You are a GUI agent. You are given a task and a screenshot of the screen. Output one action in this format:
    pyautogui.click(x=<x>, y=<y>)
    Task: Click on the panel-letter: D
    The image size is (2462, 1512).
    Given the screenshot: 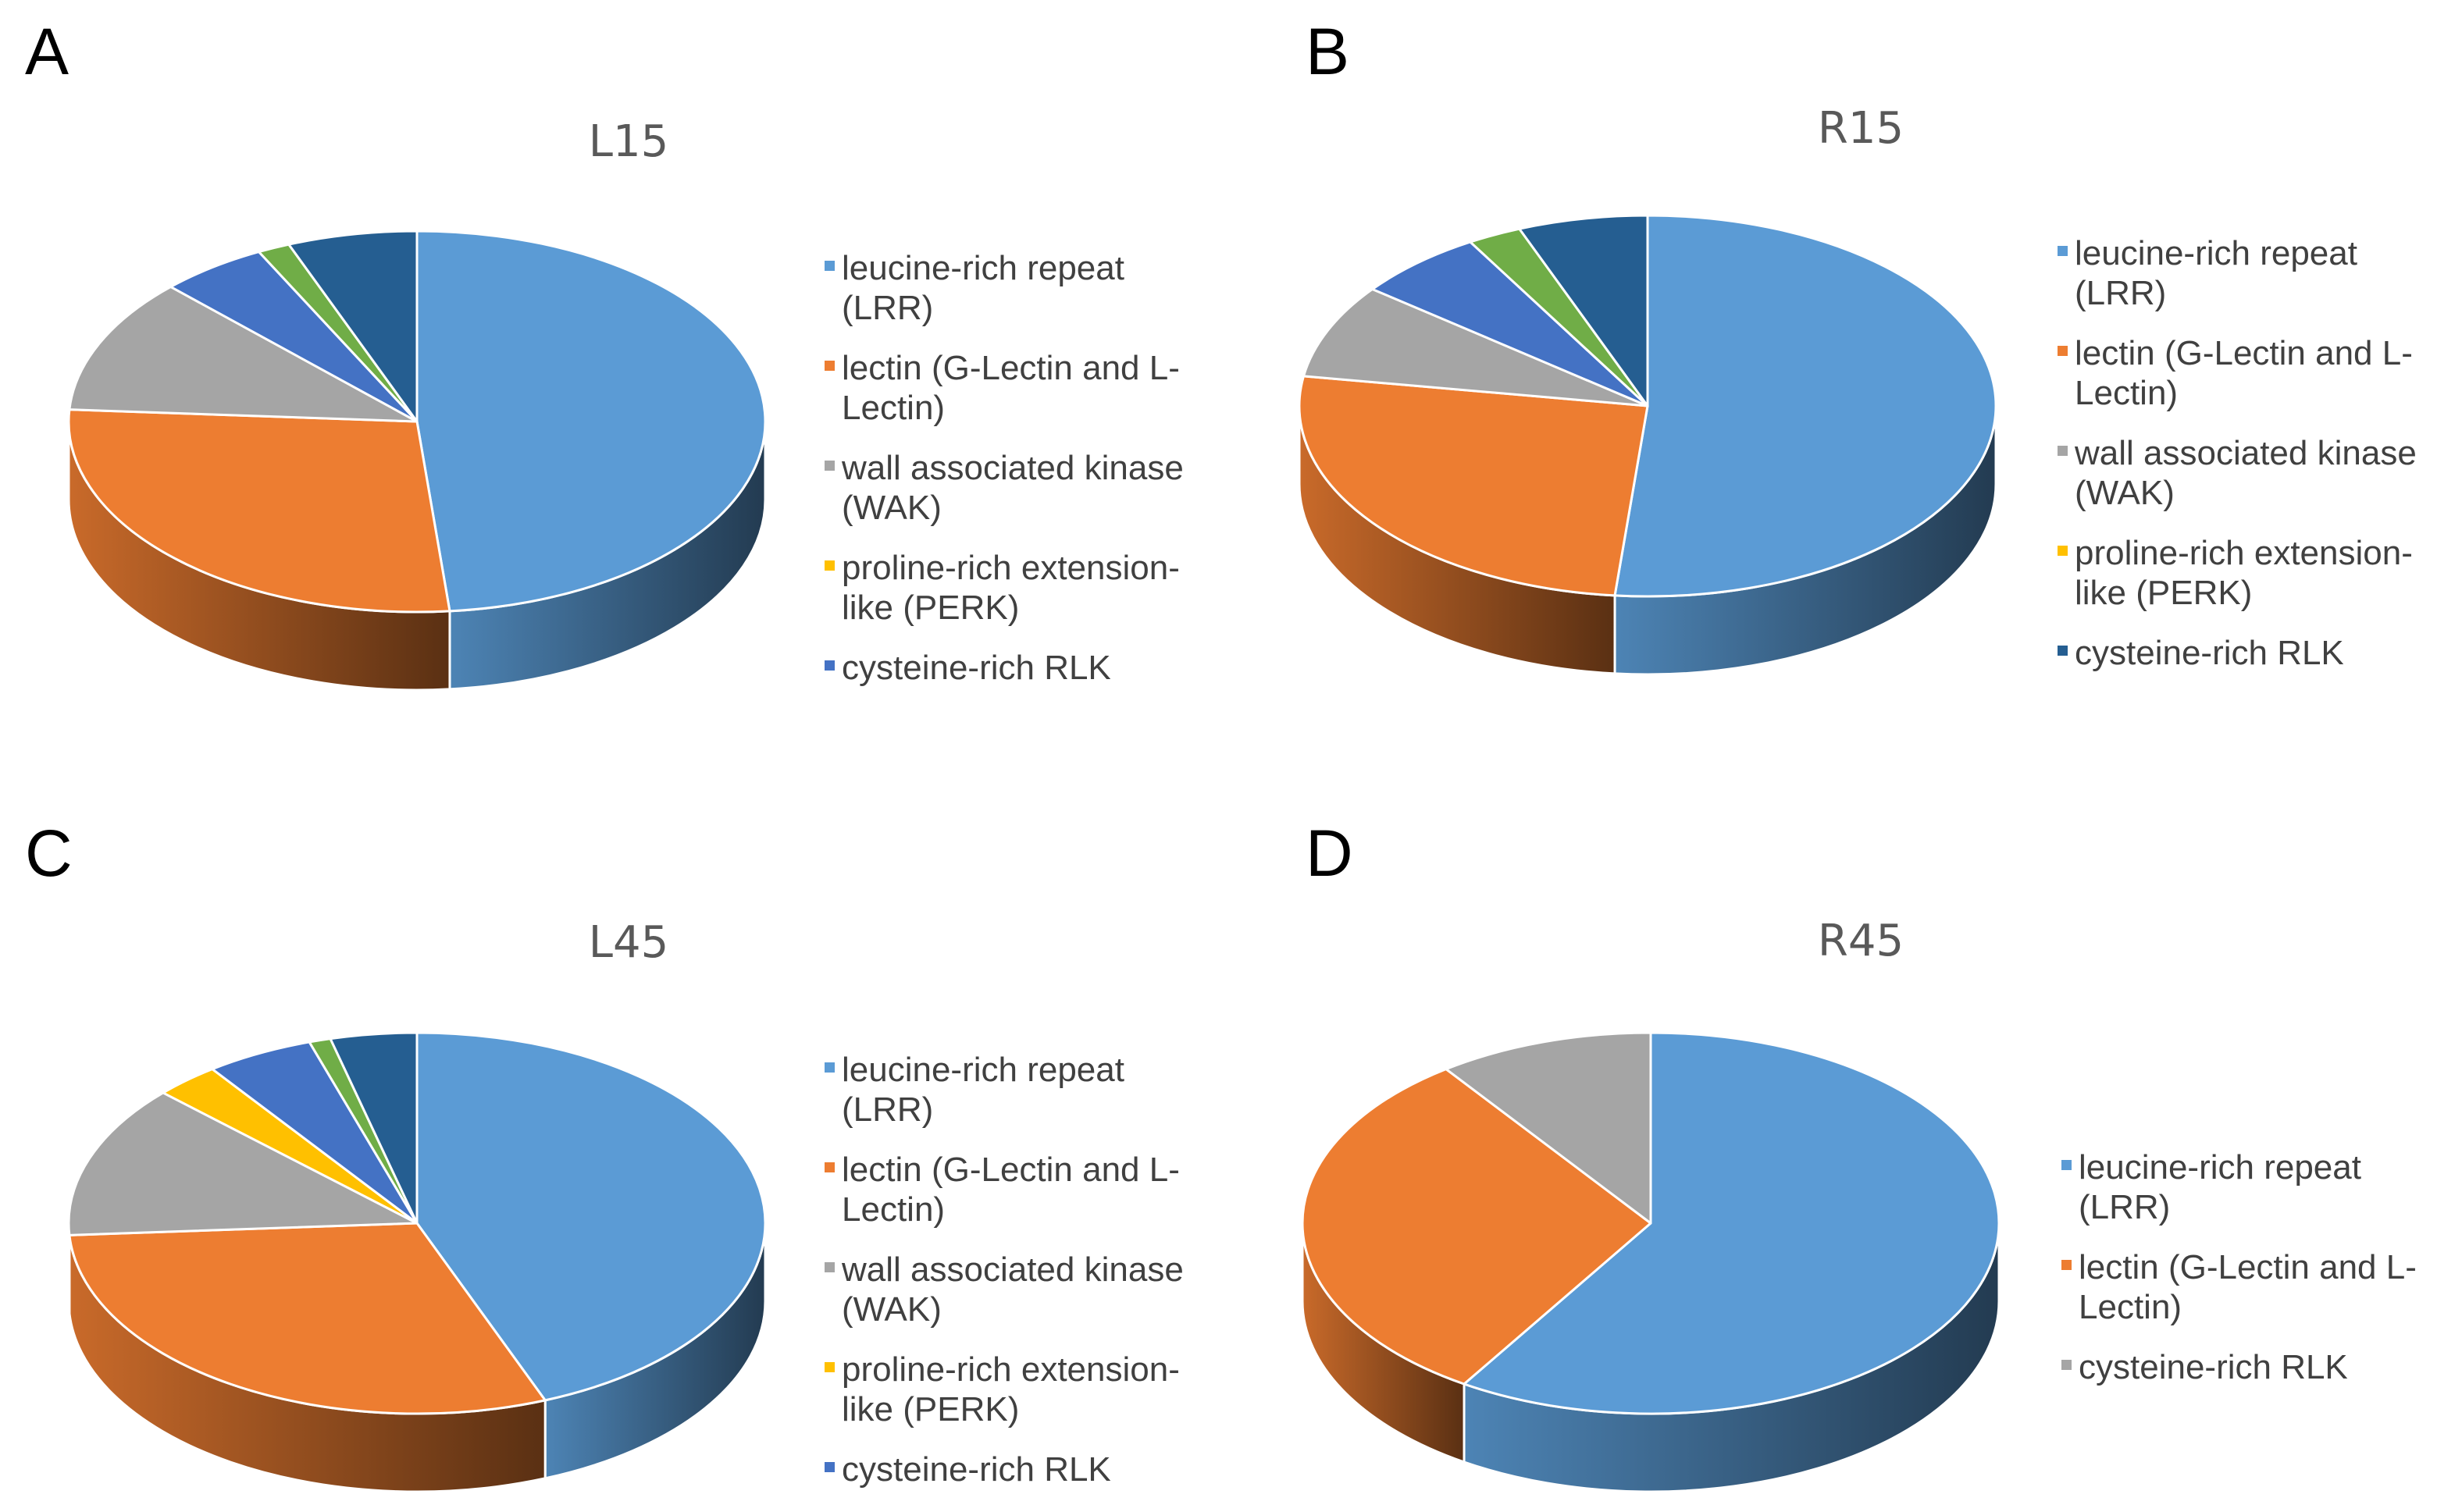 What is the action you would take?
    pyautogui.click(x=1329, y=853)
    